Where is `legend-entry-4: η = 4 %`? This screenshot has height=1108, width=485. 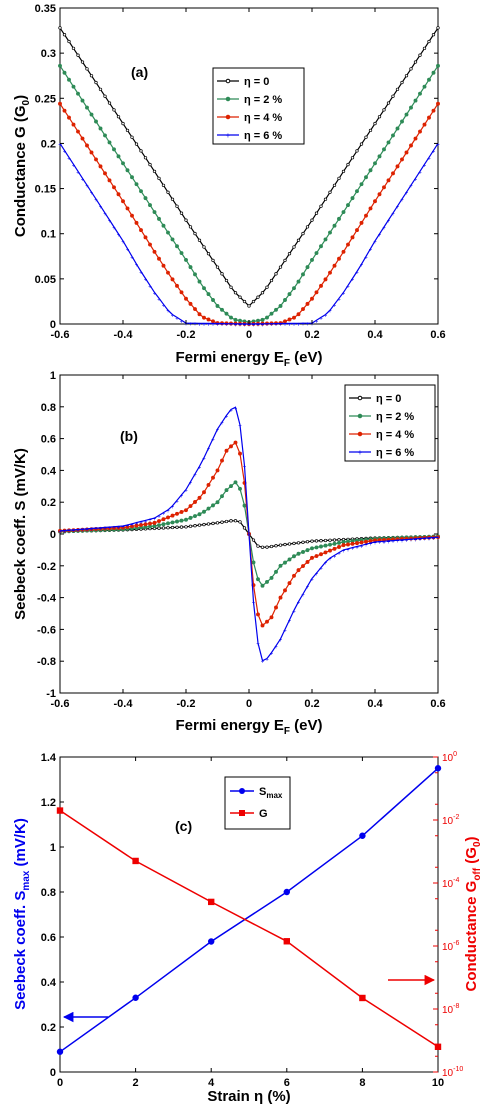
legend-entry-4: η = 4 % is located at coordinates (395, 435).